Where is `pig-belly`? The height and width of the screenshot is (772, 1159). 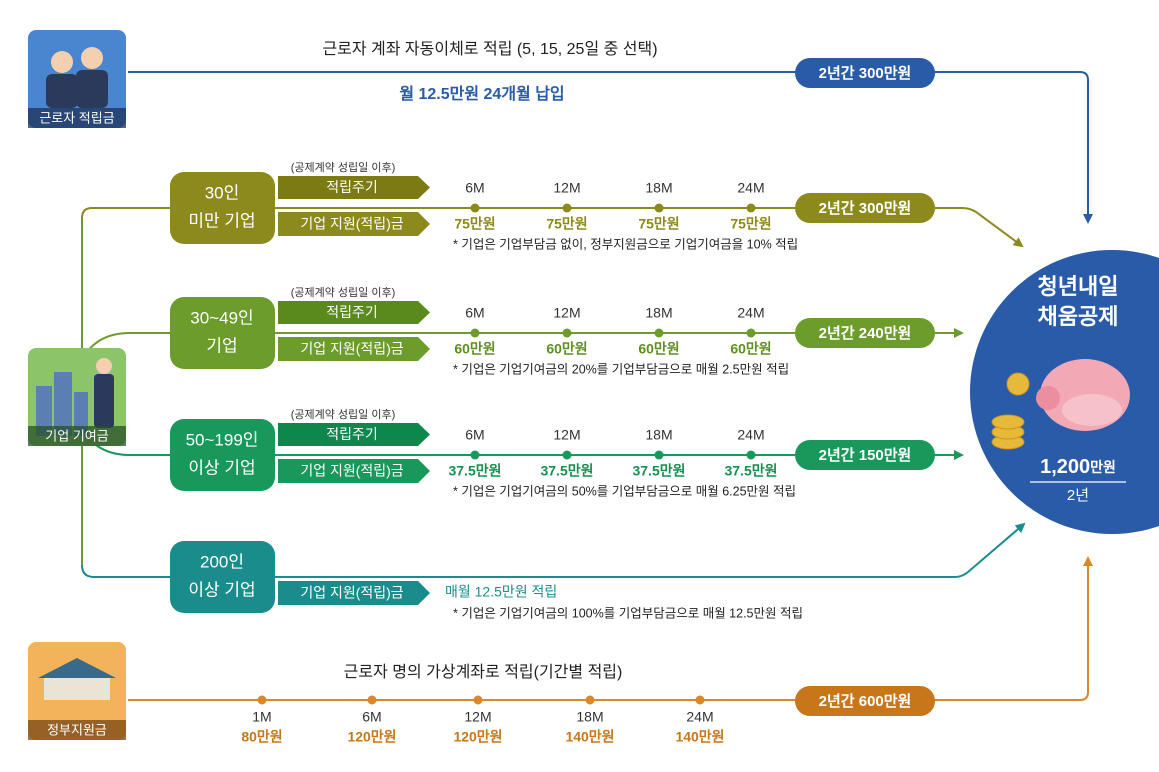
pig-belly is located at coordinates (1092, 410).